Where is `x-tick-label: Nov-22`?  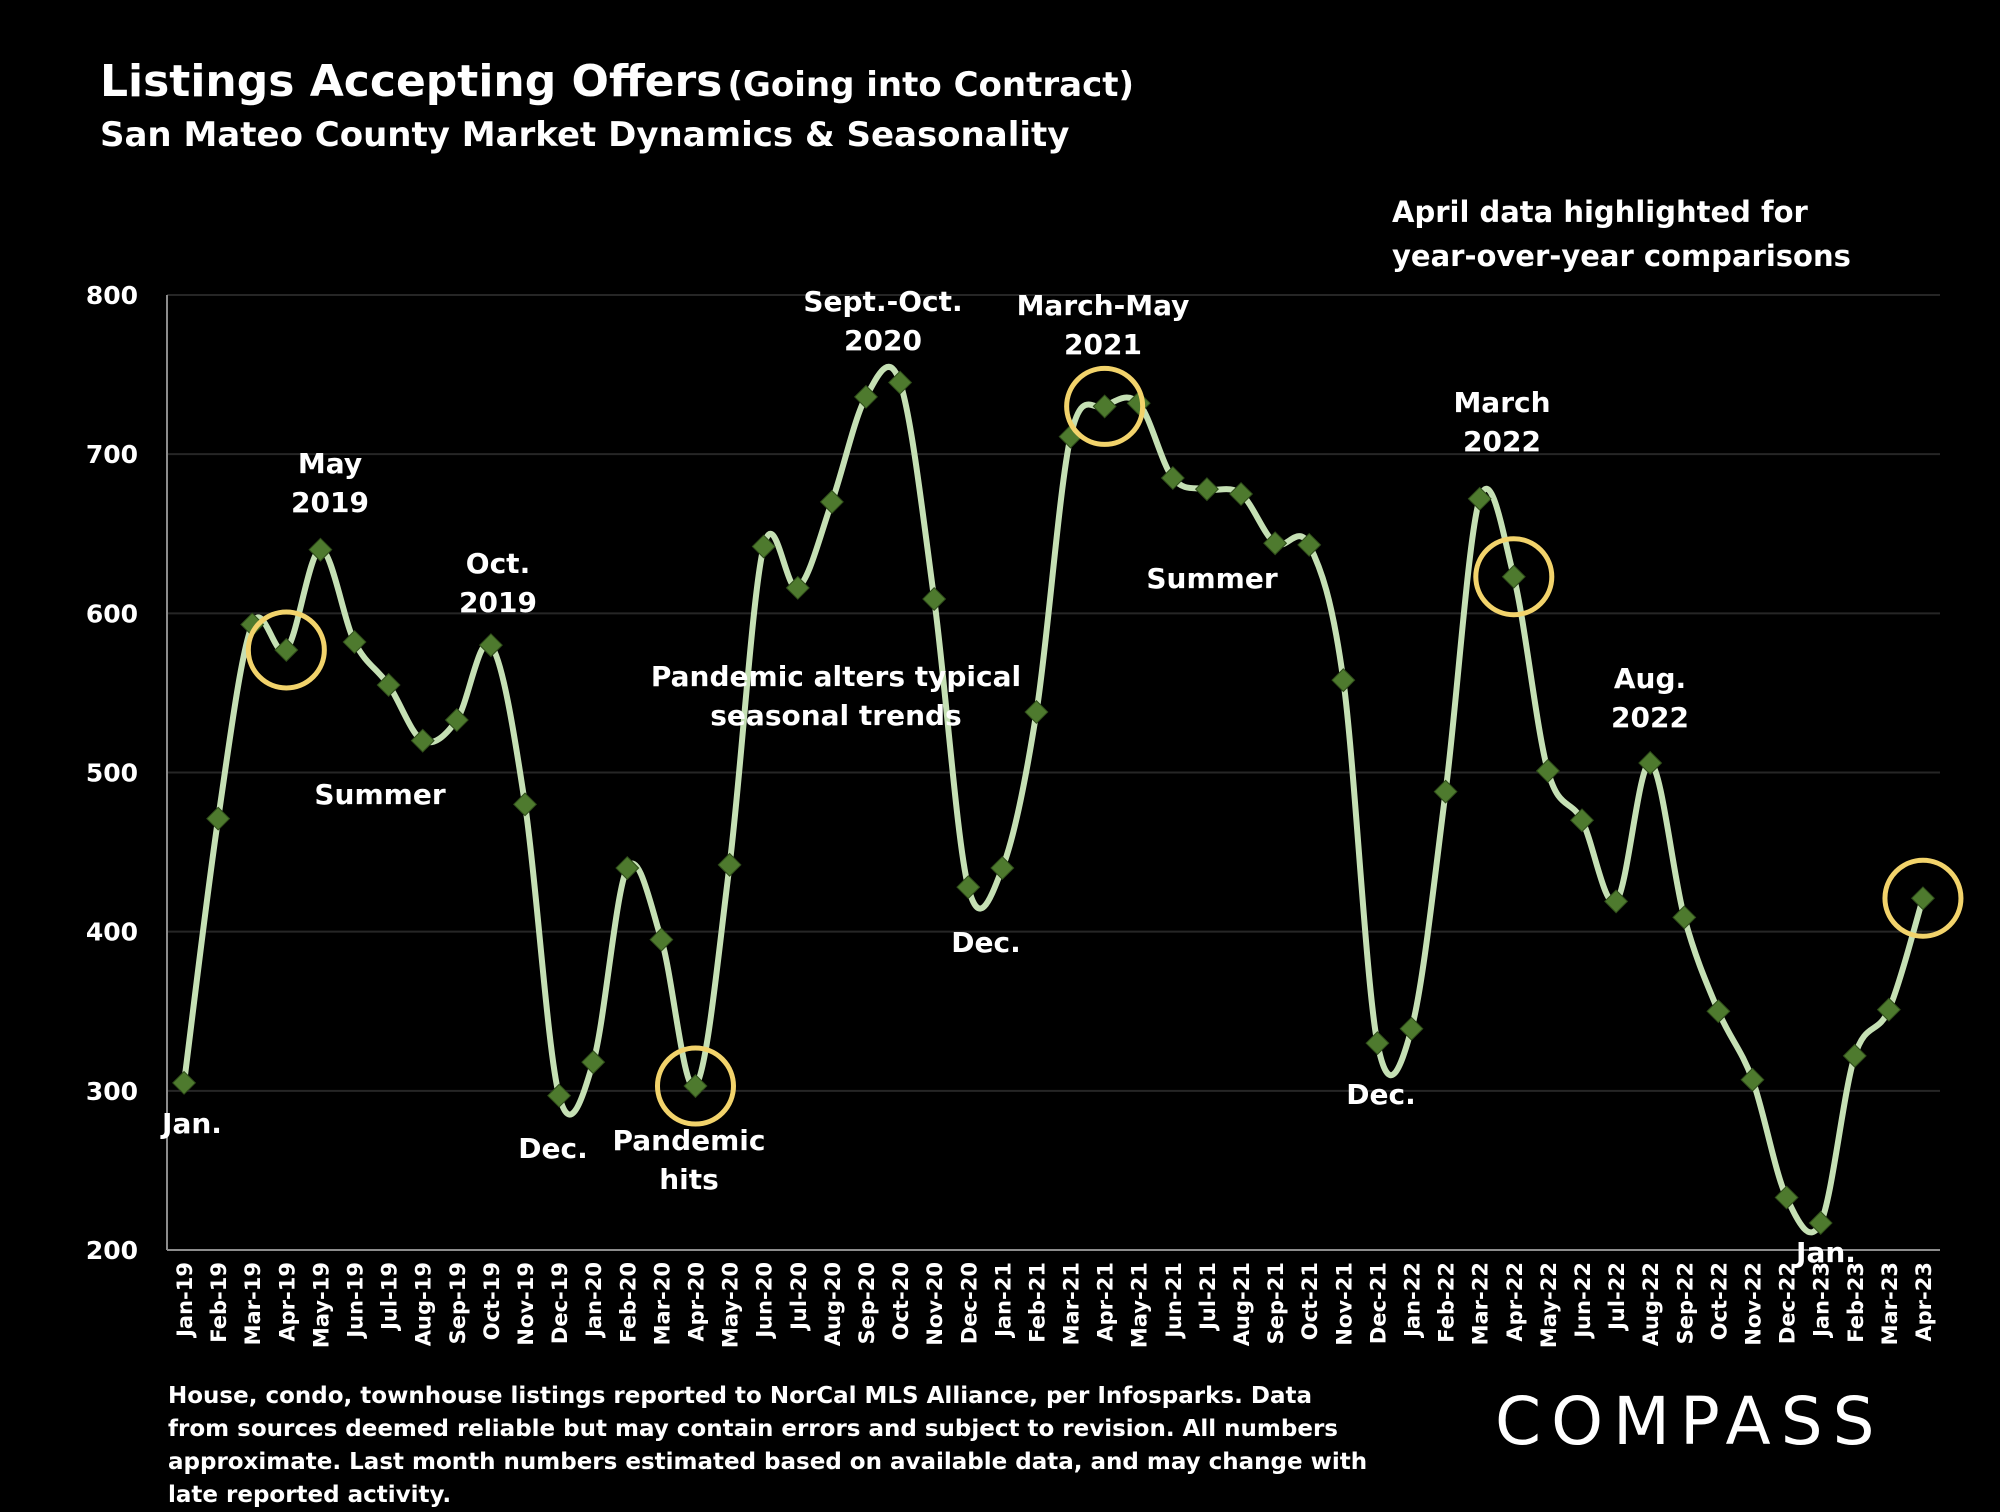 x-tick-label: Nov-22 is located at coordinates (1753, 1304).